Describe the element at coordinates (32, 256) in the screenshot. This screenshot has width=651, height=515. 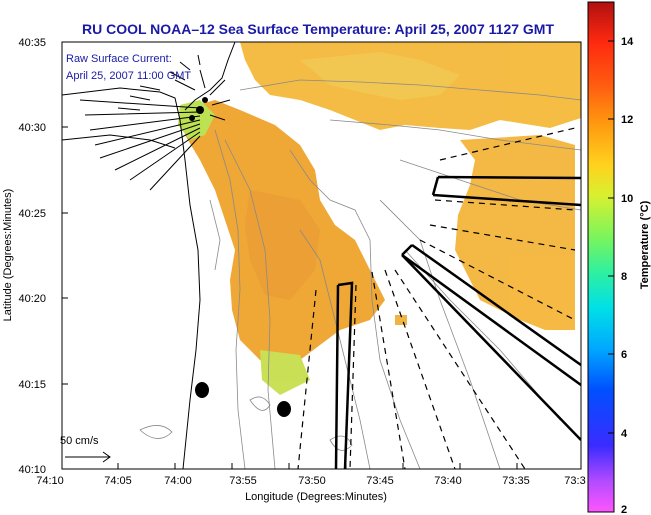
I see `y-tick-labels: 40:35 40:30 40:25 40:20 40:15 40:10` at that location.